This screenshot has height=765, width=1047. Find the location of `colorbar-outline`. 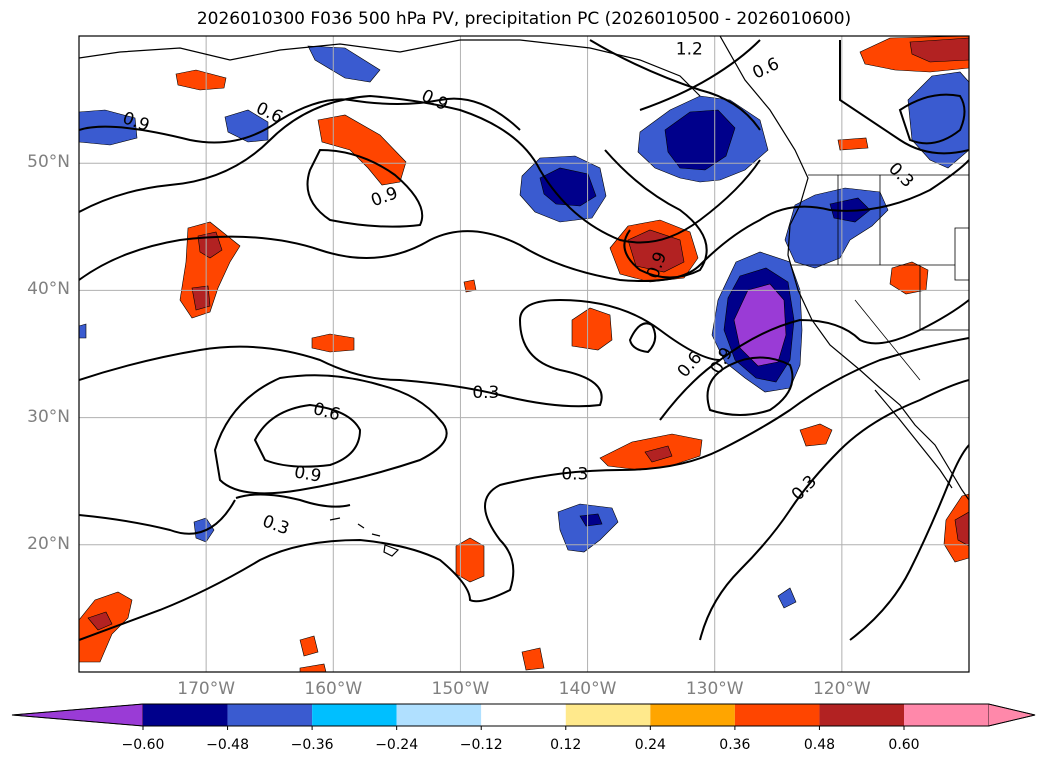

colorbar-outline is located at coordinates (523, 715).